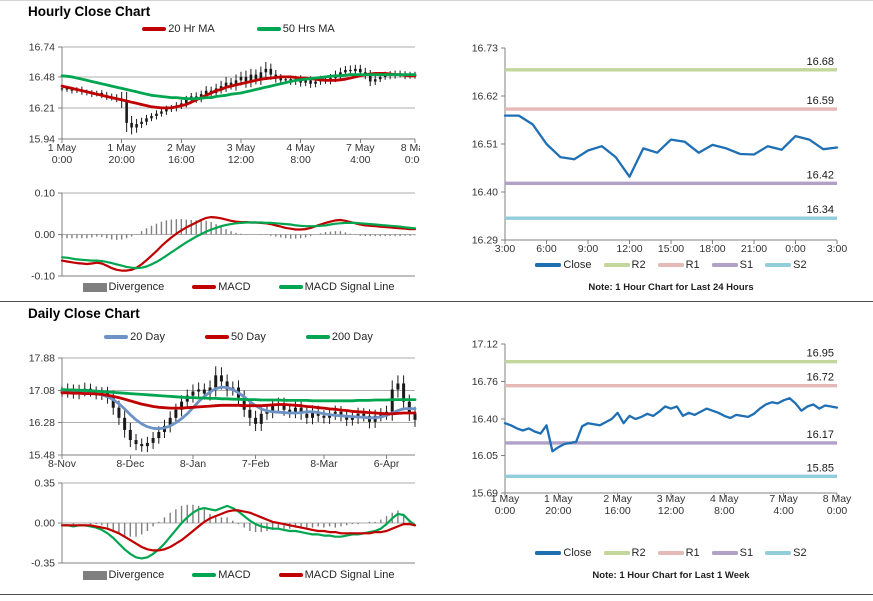 The height and width of the screenshot is (601, 873). I want to click on daily-section-title: Daily Close Chart, so click(84, 313).